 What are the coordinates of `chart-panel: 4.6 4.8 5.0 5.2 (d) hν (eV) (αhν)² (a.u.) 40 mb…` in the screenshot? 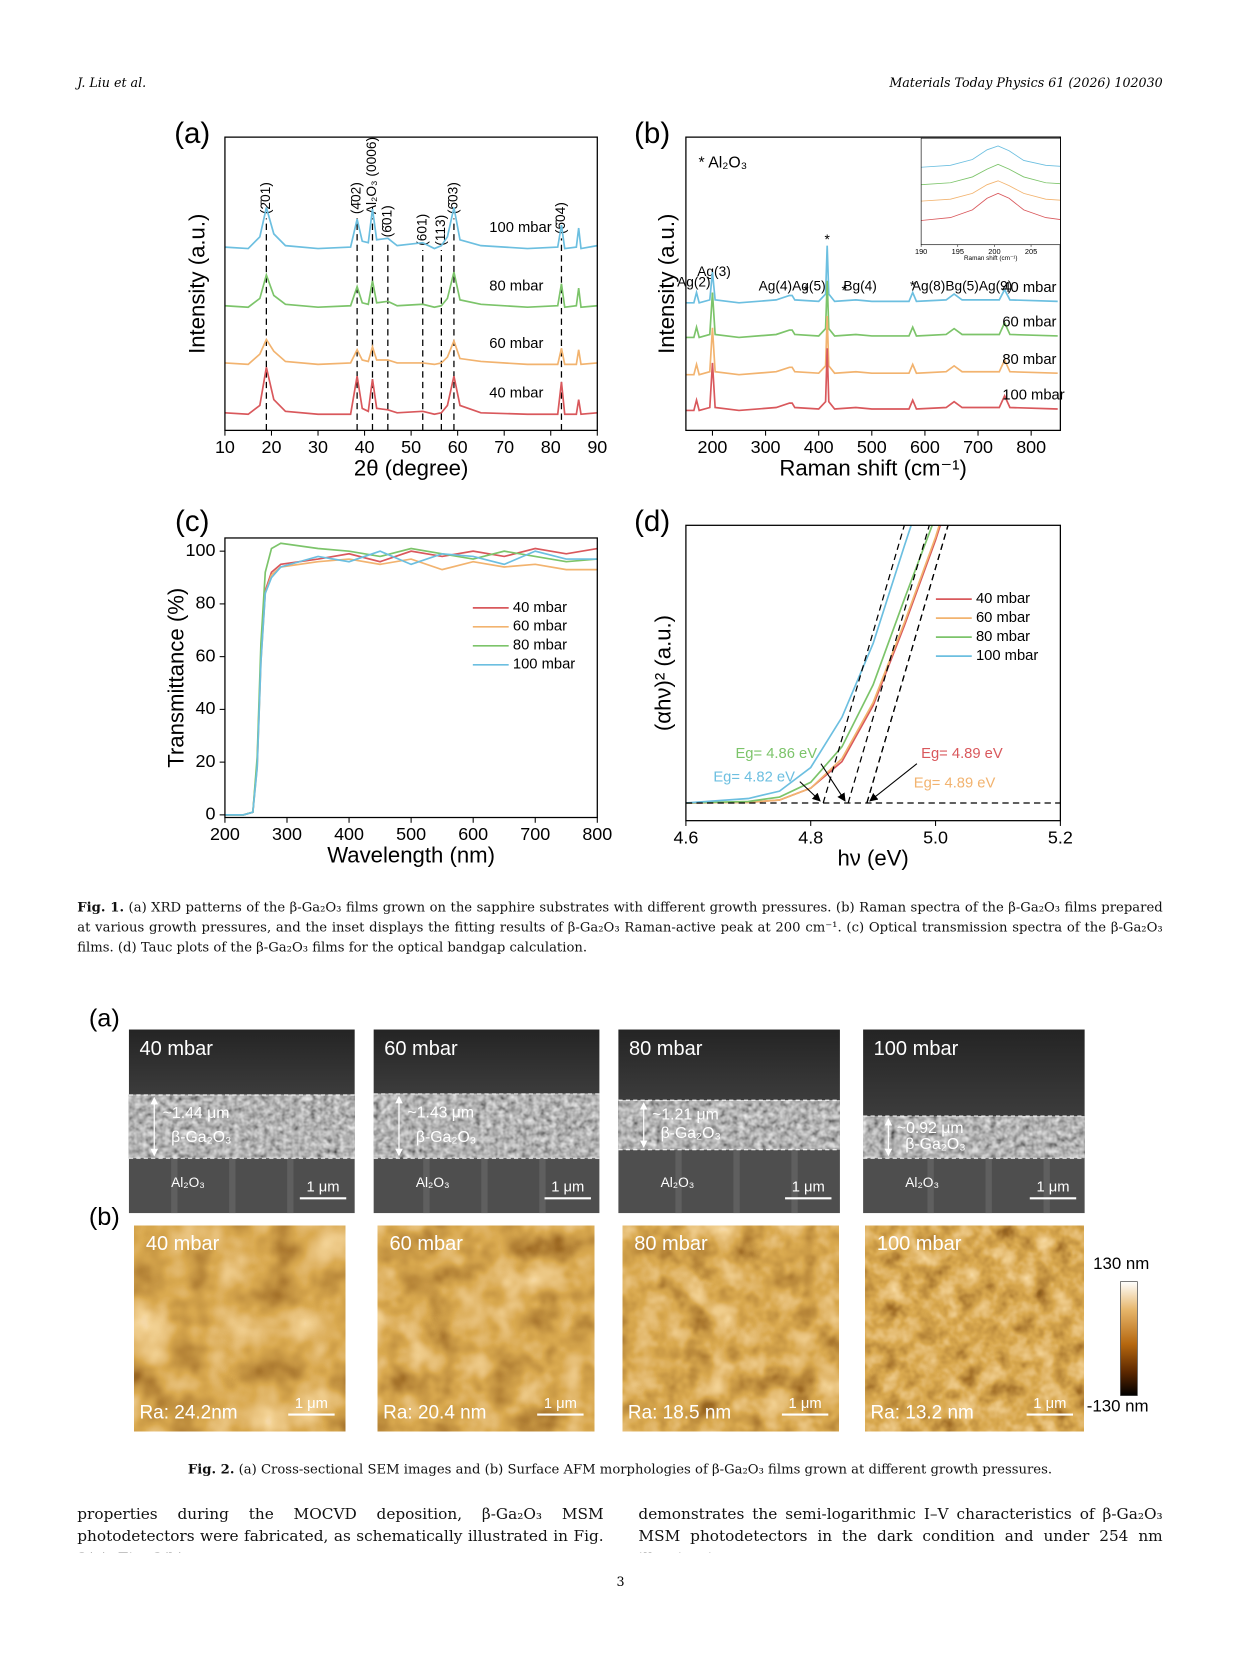 It's located at (853, 688).